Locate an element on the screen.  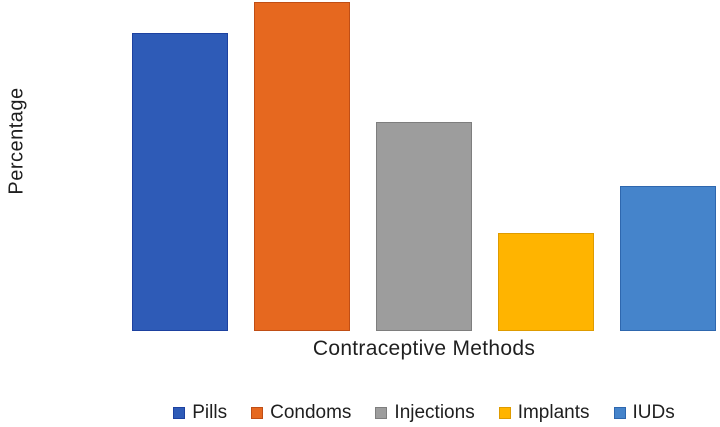
legend-label: IUDs is located at coordinates (653, 412).